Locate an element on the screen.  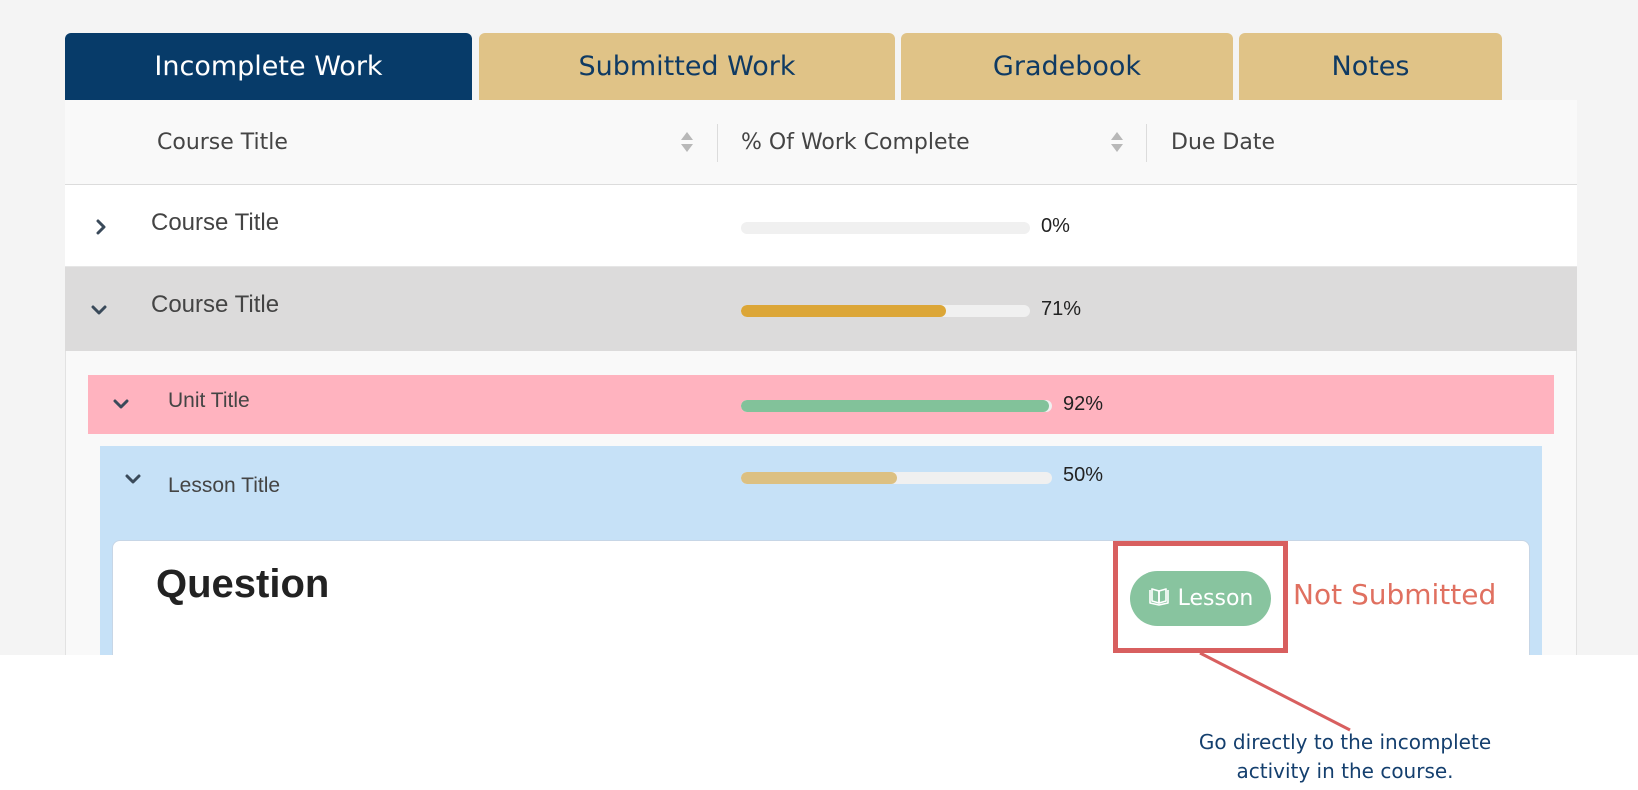
annotation-highlight-box is located at coordinates (1200, 597).